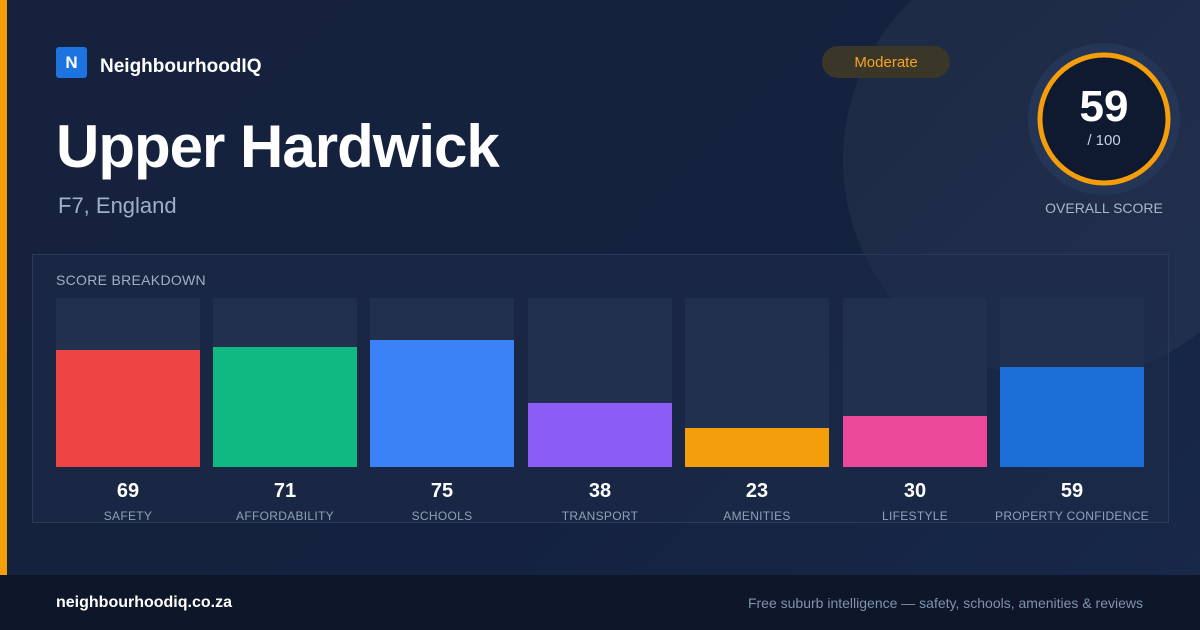  What do you see at coordinates (144, 602) in the screenshot?
I see `footer-domain-link: neighbourhoodiq.co.za` at bounding box center [144, 602].